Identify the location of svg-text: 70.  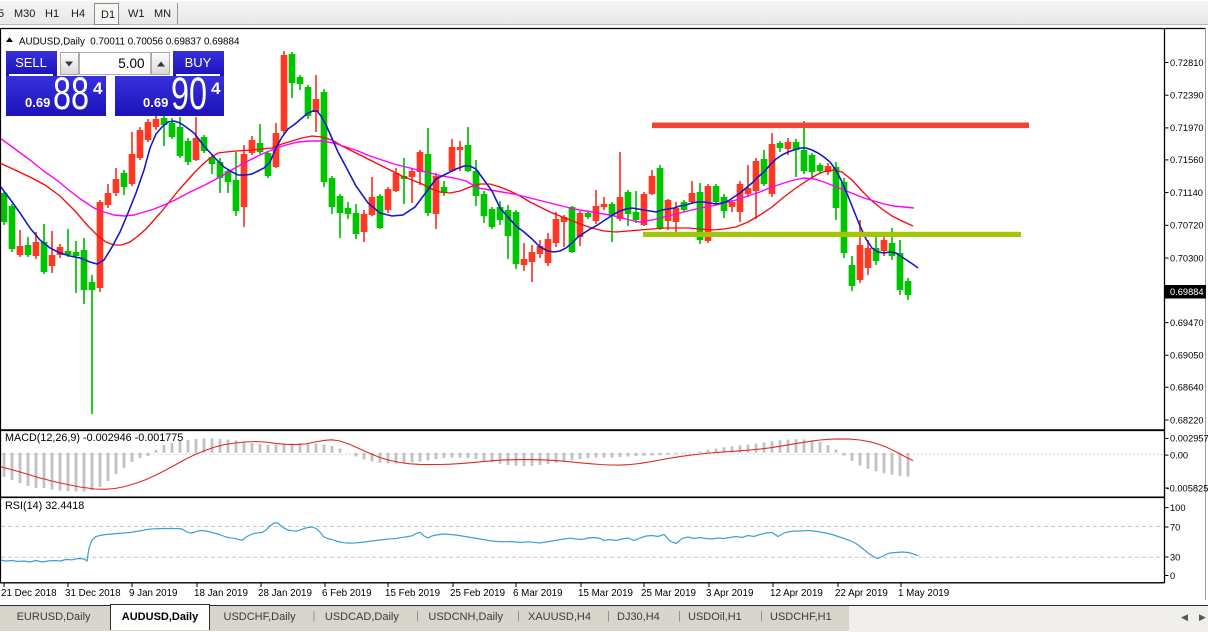
(1175, 527).